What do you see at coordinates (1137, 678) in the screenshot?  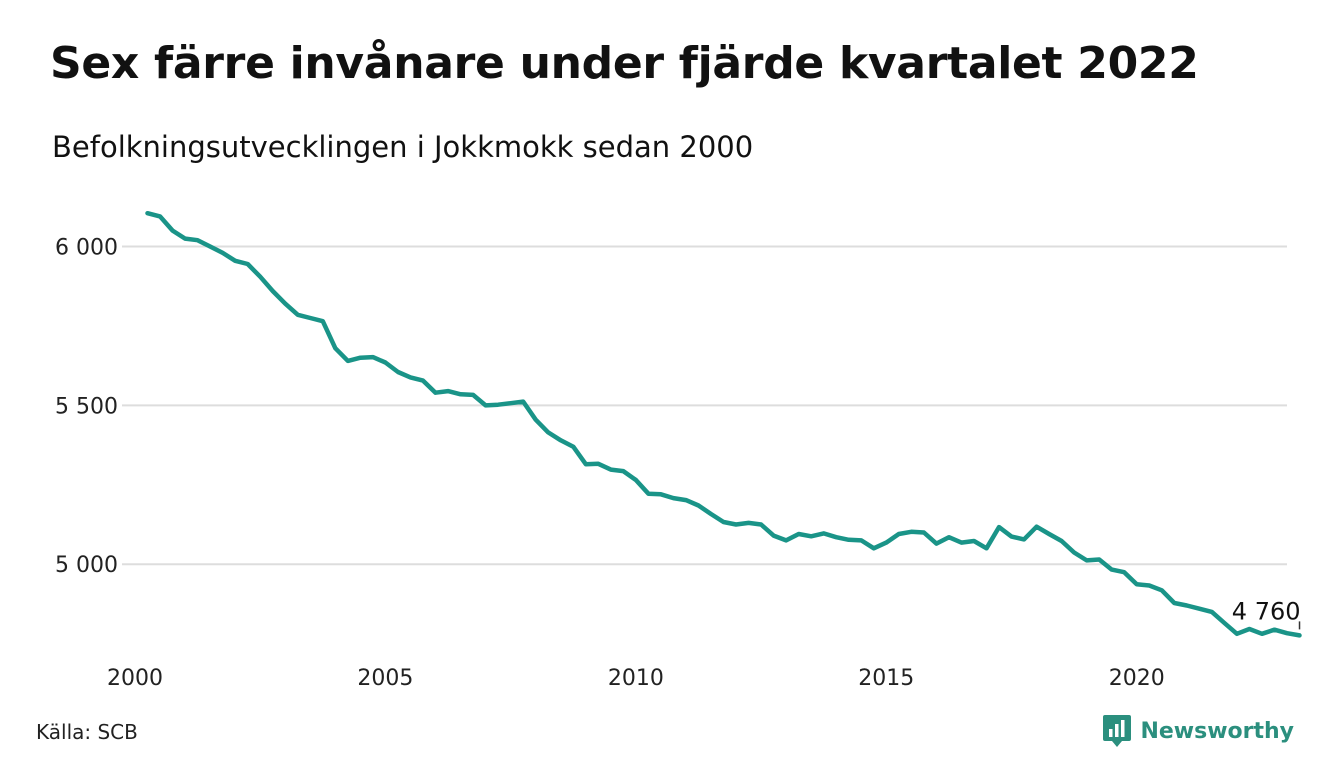 I see `x-tick-label: 2020` at bounding box center [1137, 678].